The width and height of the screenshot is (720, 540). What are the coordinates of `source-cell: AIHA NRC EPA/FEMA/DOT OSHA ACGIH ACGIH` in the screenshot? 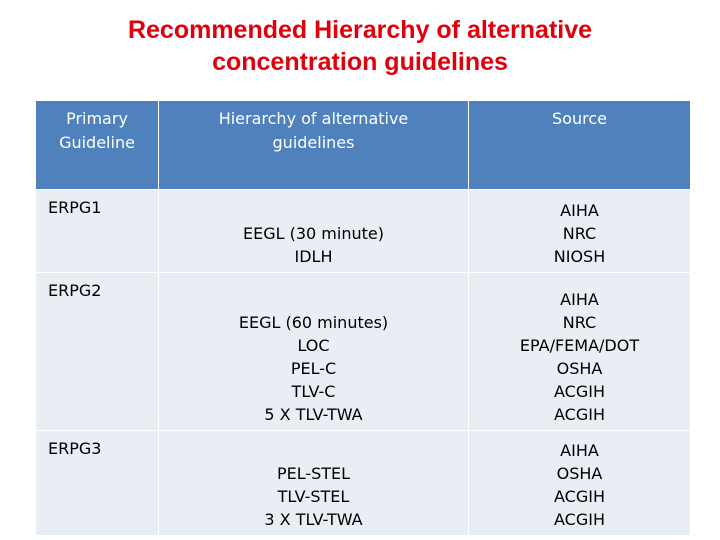 It's located at (579, 351).